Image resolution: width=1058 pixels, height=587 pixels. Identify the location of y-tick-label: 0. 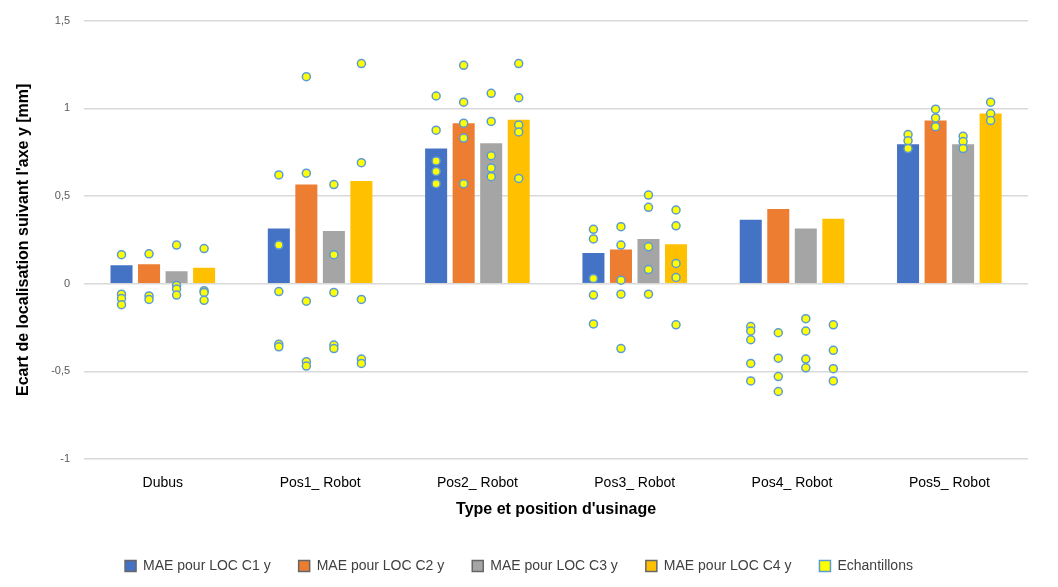
(67, 282).